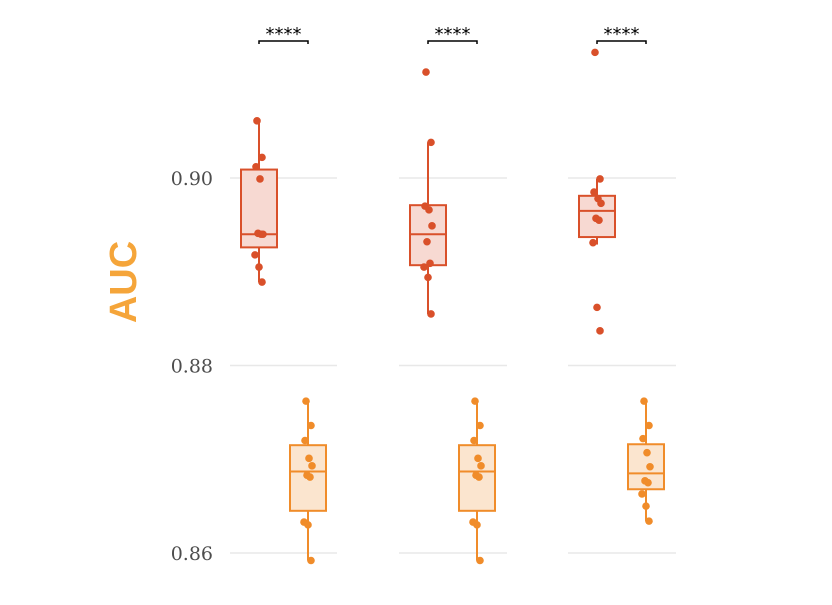 The image size is (832, 605). I want to click on significance-bracket-2: ****, so click(452, 34).